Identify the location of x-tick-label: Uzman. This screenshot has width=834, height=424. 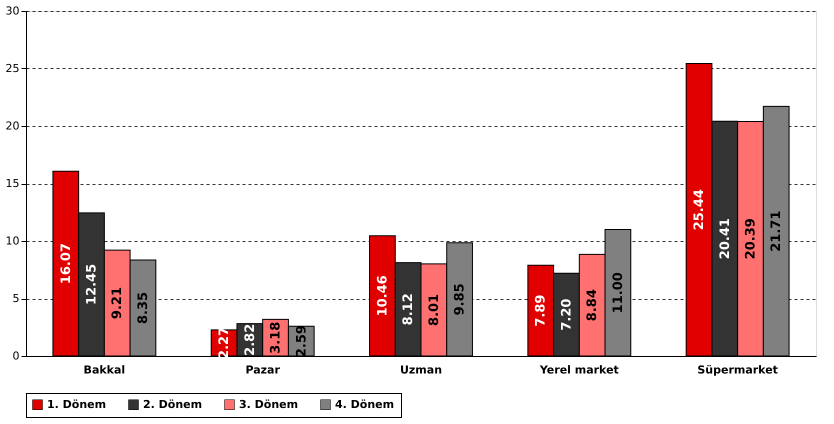
(421, 370).